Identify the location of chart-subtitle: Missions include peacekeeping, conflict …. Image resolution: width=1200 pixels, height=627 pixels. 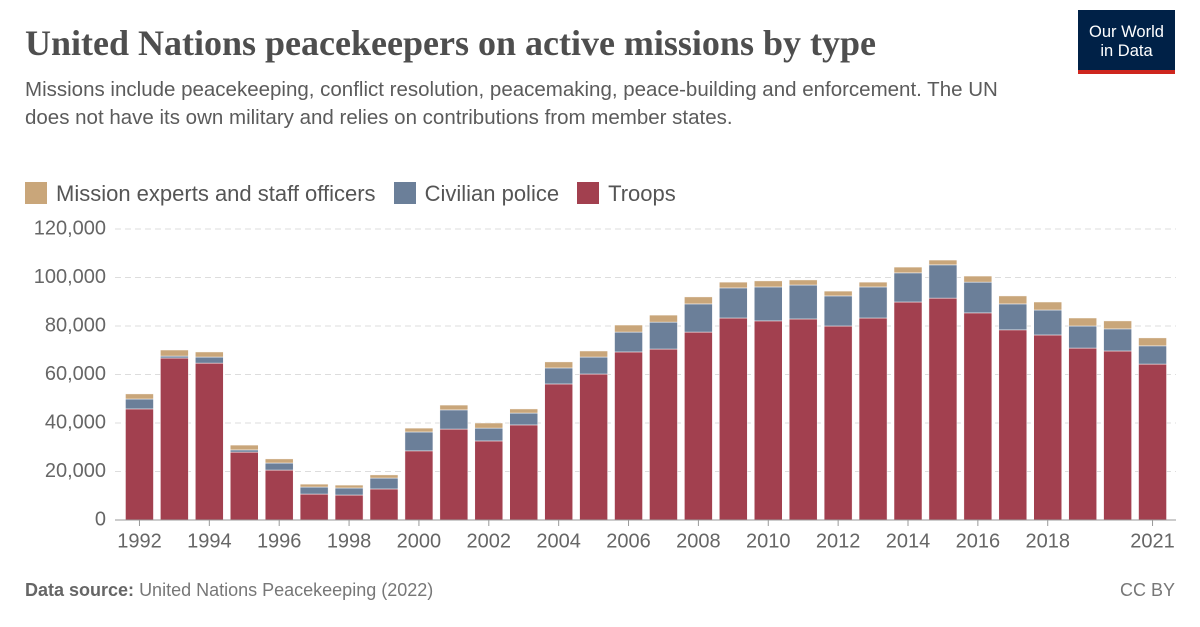
(511, 103).